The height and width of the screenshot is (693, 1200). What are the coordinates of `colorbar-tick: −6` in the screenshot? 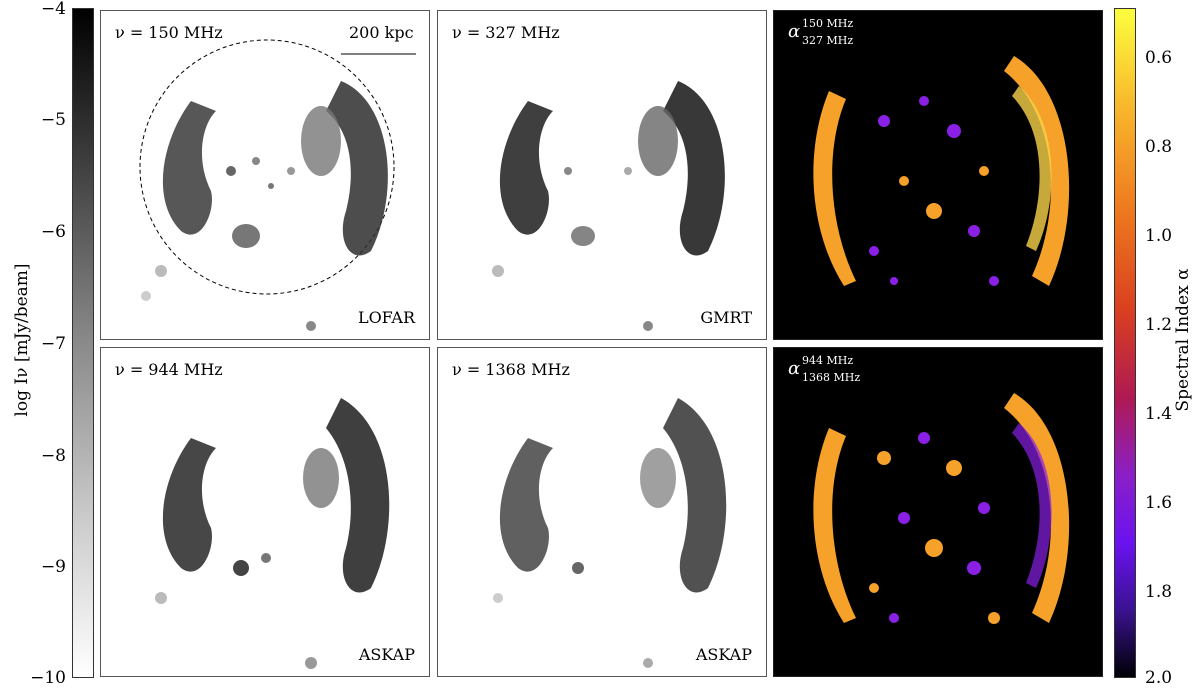 It's located at (53, 232).